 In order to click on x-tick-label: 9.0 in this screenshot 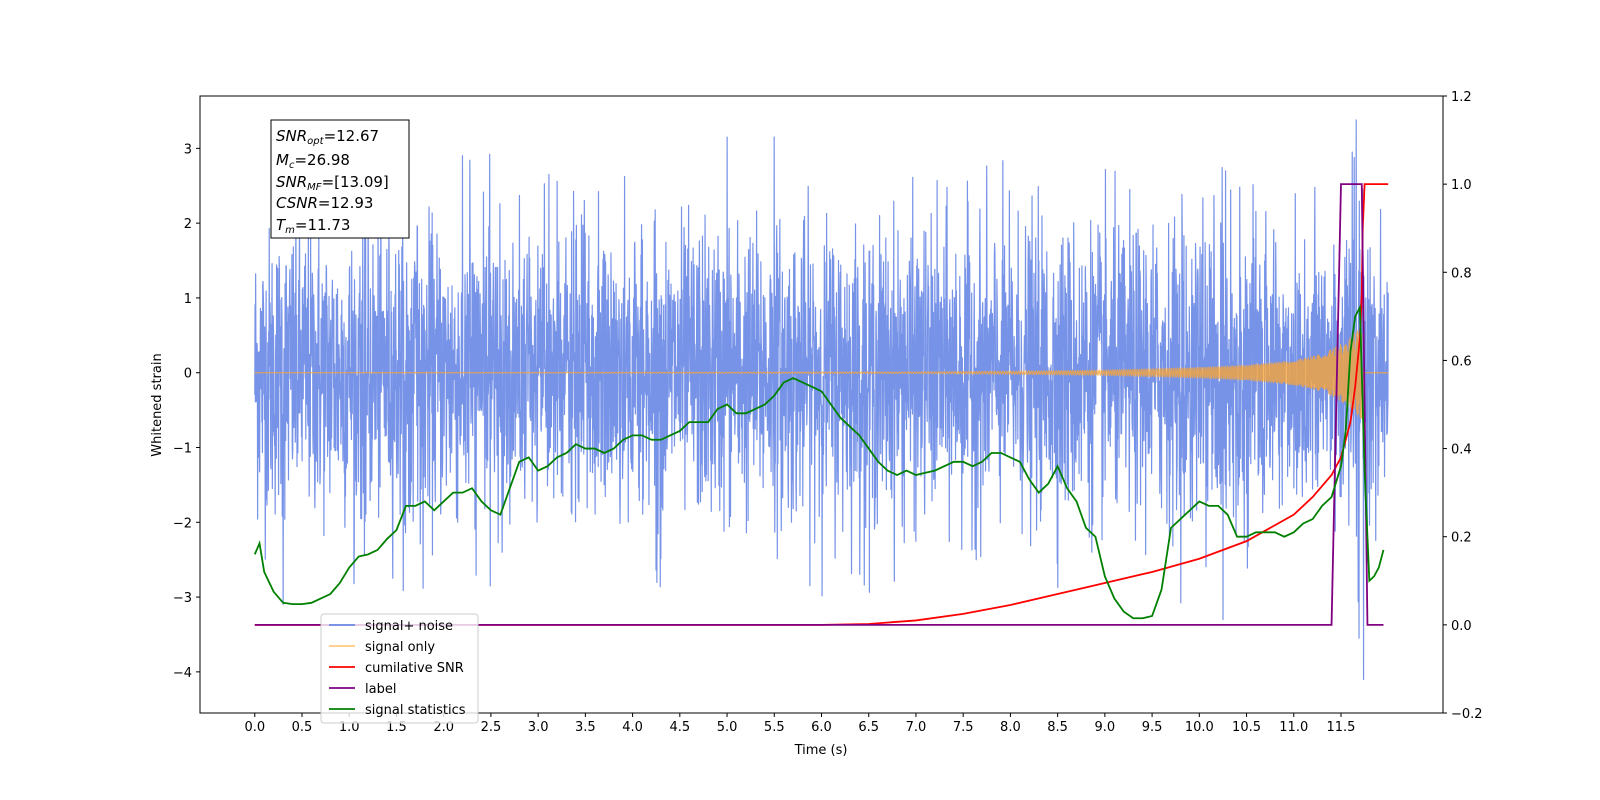, I will do `click(1105, 727)`.